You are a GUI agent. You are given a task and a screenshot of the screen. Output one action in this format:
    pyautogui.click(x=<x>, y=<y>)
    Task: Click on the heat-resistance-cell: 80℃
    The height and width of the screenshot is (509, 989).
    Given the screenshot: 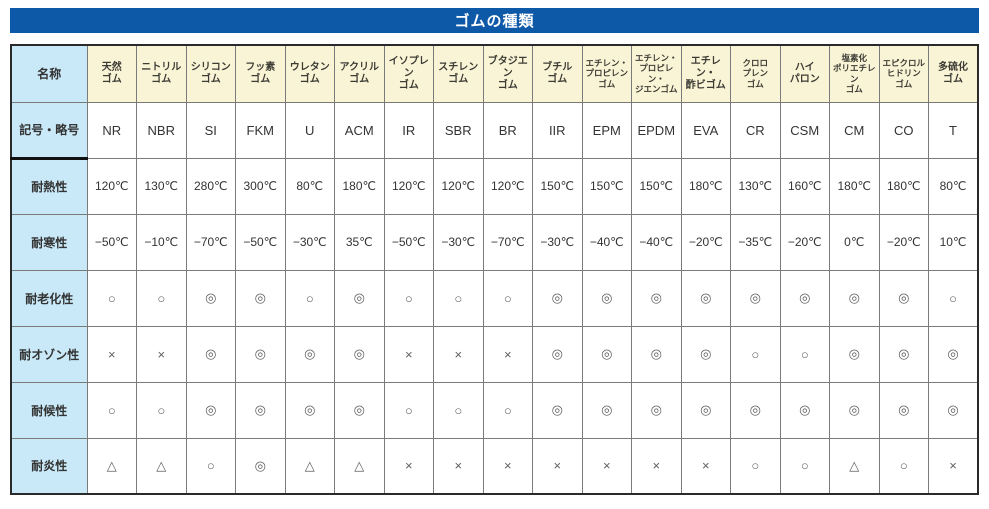 What is the action you would take?
    pyautogui.click(x=309, y=186)
    